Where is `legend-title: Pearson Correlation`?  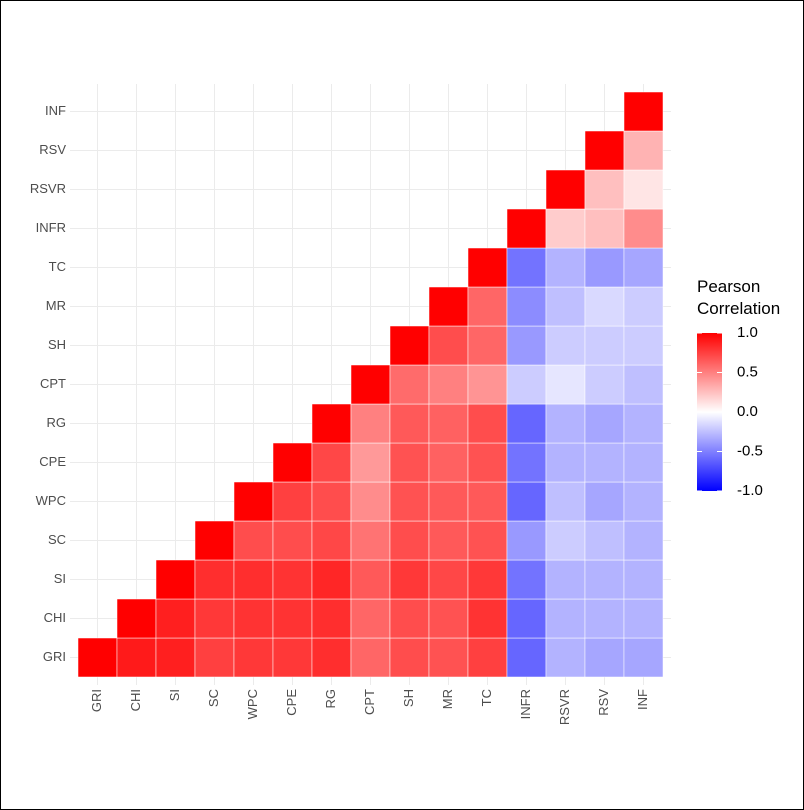 legend-title: Pearson Correlation is located at coordinates (739, 297).